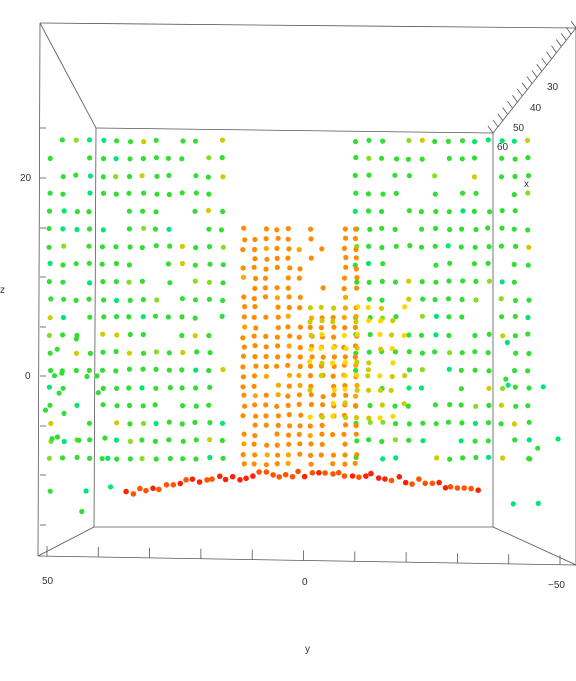 This screenshot has width=576, height=681. I want to click on x-axis-title: x, so click(526, 184).